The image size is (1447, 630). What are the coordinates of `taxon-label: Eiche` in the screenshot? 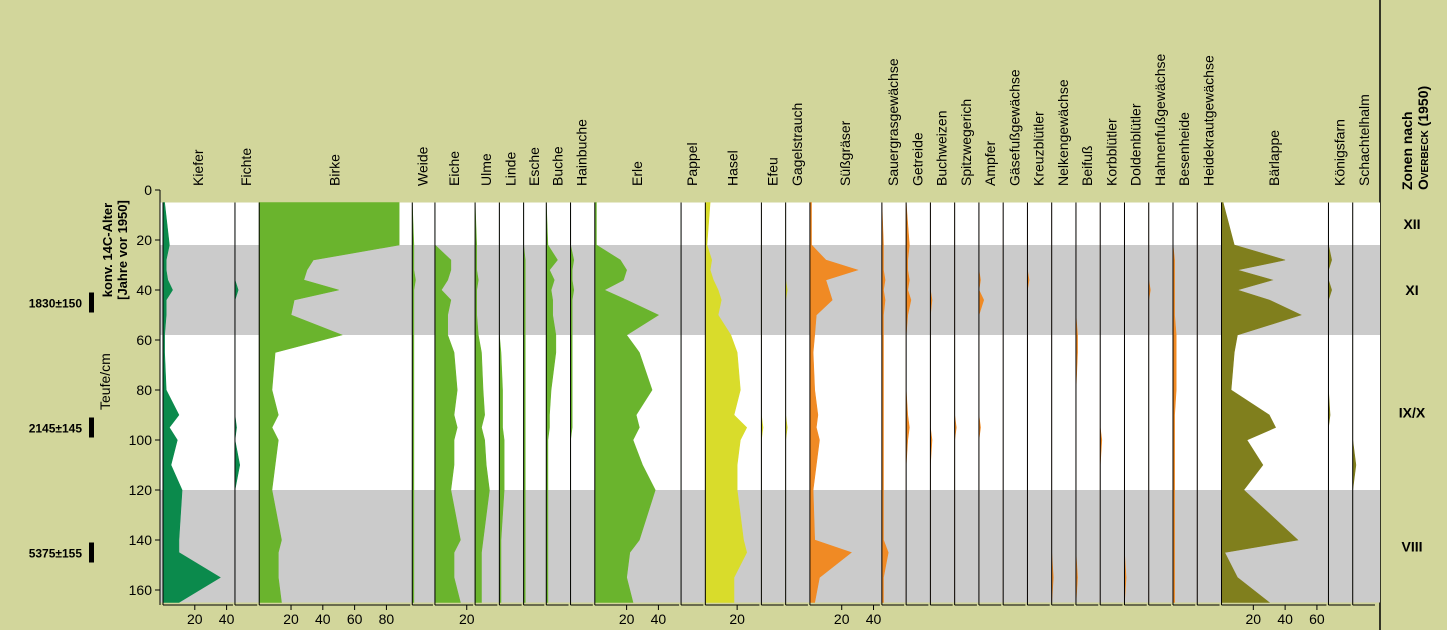 It's located at (454, 168).